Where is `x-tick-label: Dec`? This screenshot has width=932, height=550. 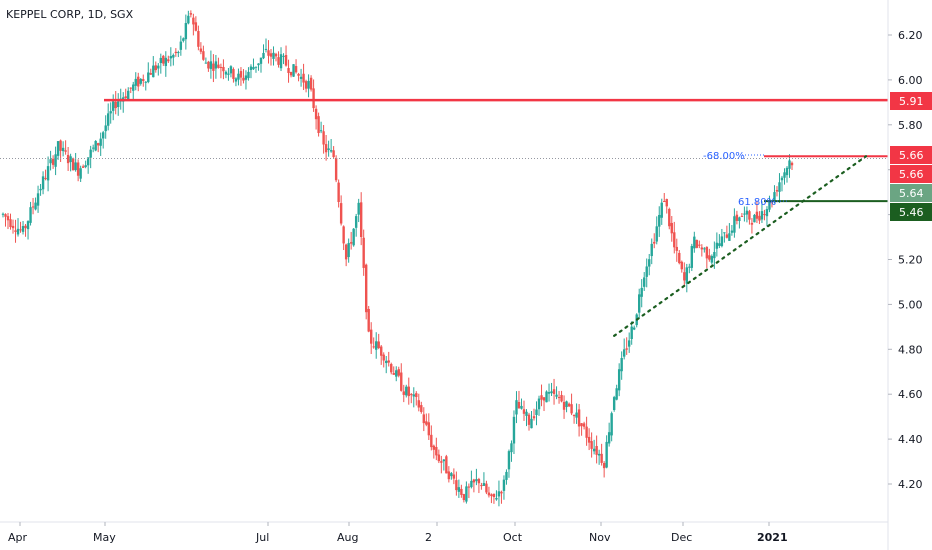
x-tick-label: Dec is located at coordinates (681, 537).